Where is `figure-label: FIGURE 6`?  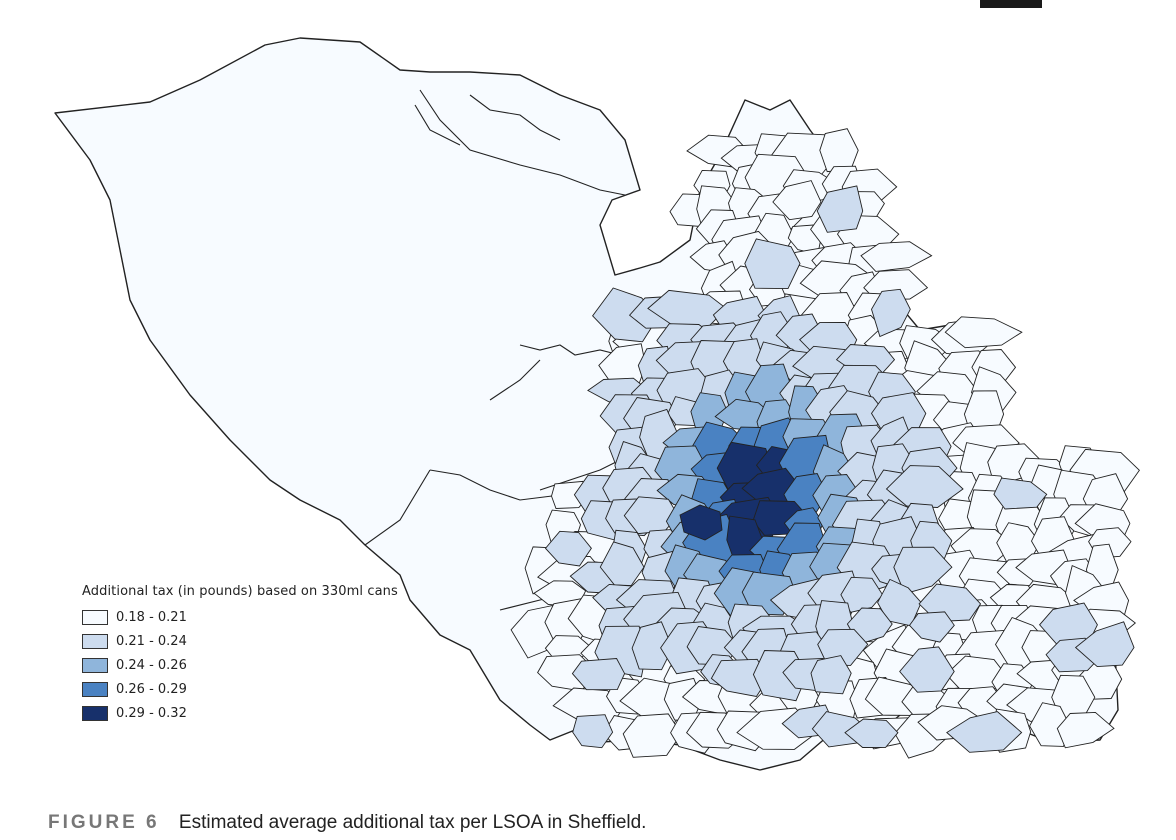
figure-label: FIGURE 6 is located at coordinates (104, 822).